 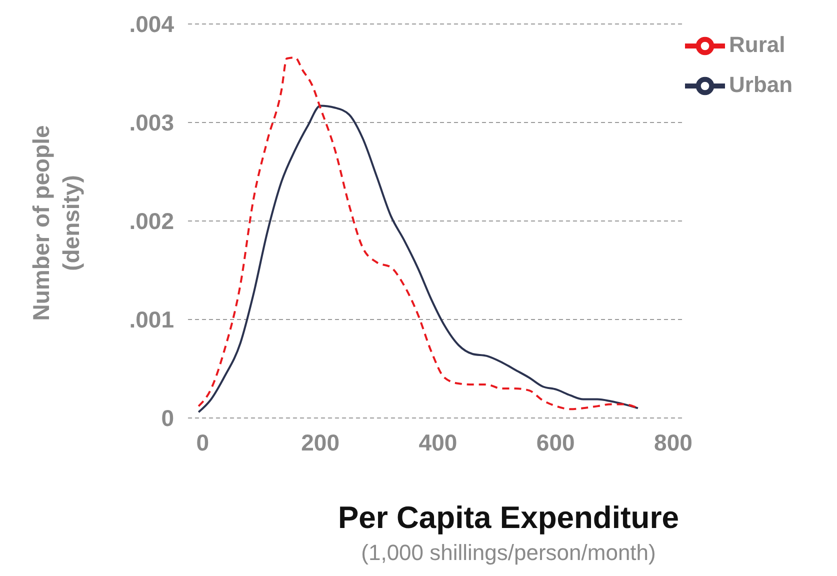 I want to click on y-tick-label: 0, so click(x=167, y=418).